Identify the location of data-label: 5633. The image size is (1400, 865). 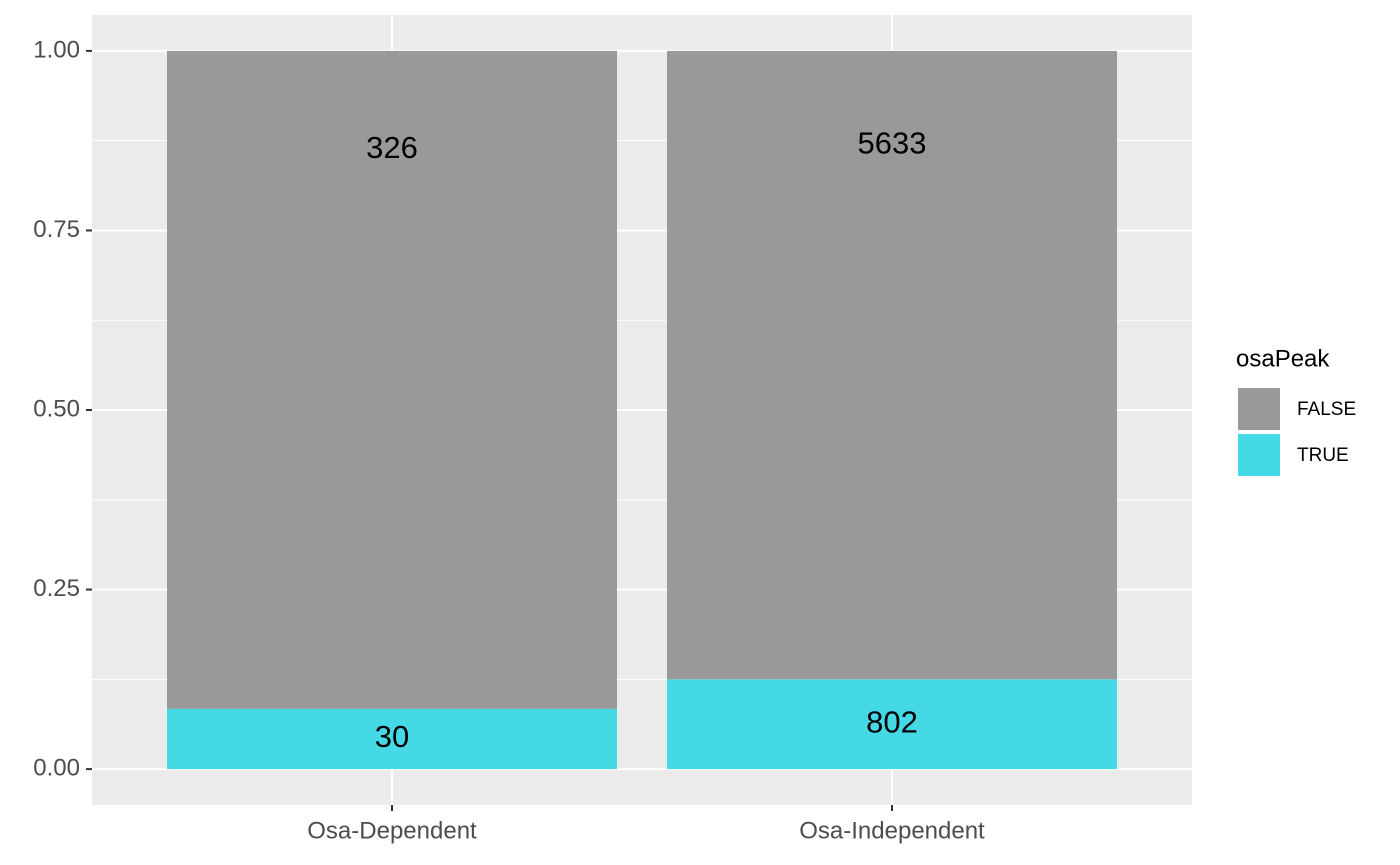
(892, 142).